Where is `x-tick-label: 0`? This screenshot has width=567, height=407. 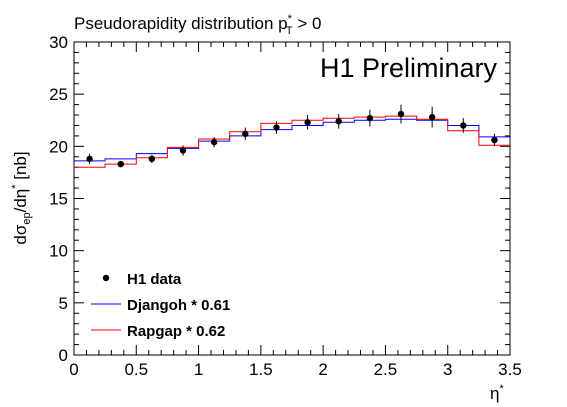 x-tick-label: 0 is located at coordinates (73, 369).